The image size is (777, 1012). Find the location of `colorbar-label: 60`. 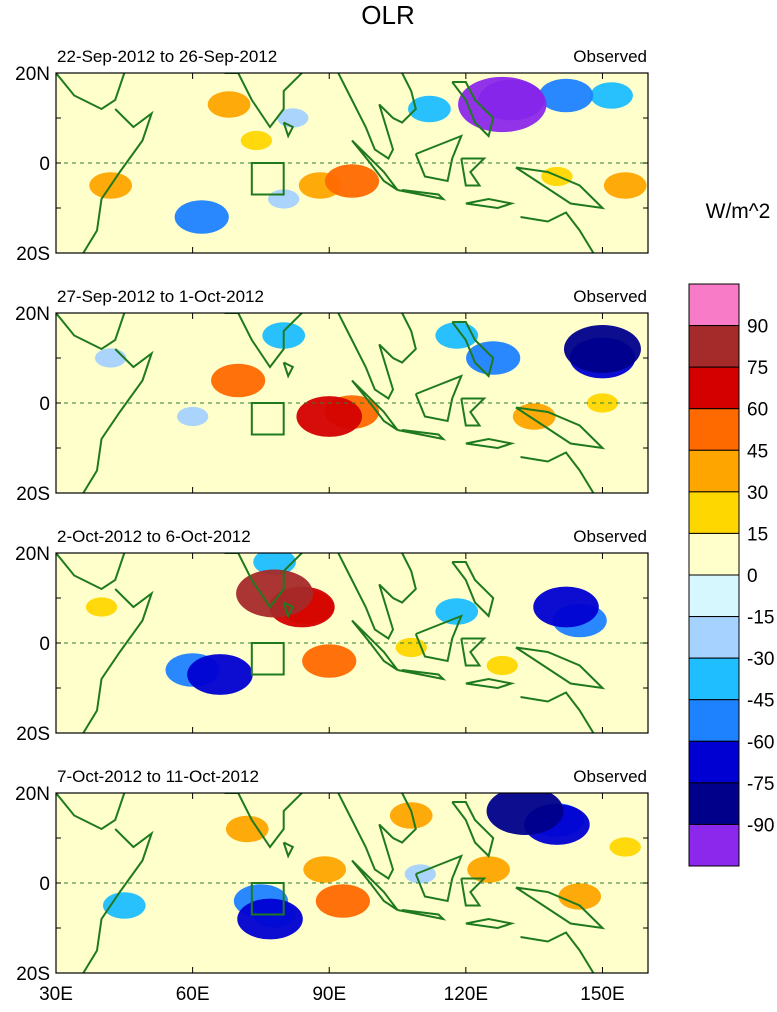

colorbar-label: 60 is located at coordinates (757, 410).